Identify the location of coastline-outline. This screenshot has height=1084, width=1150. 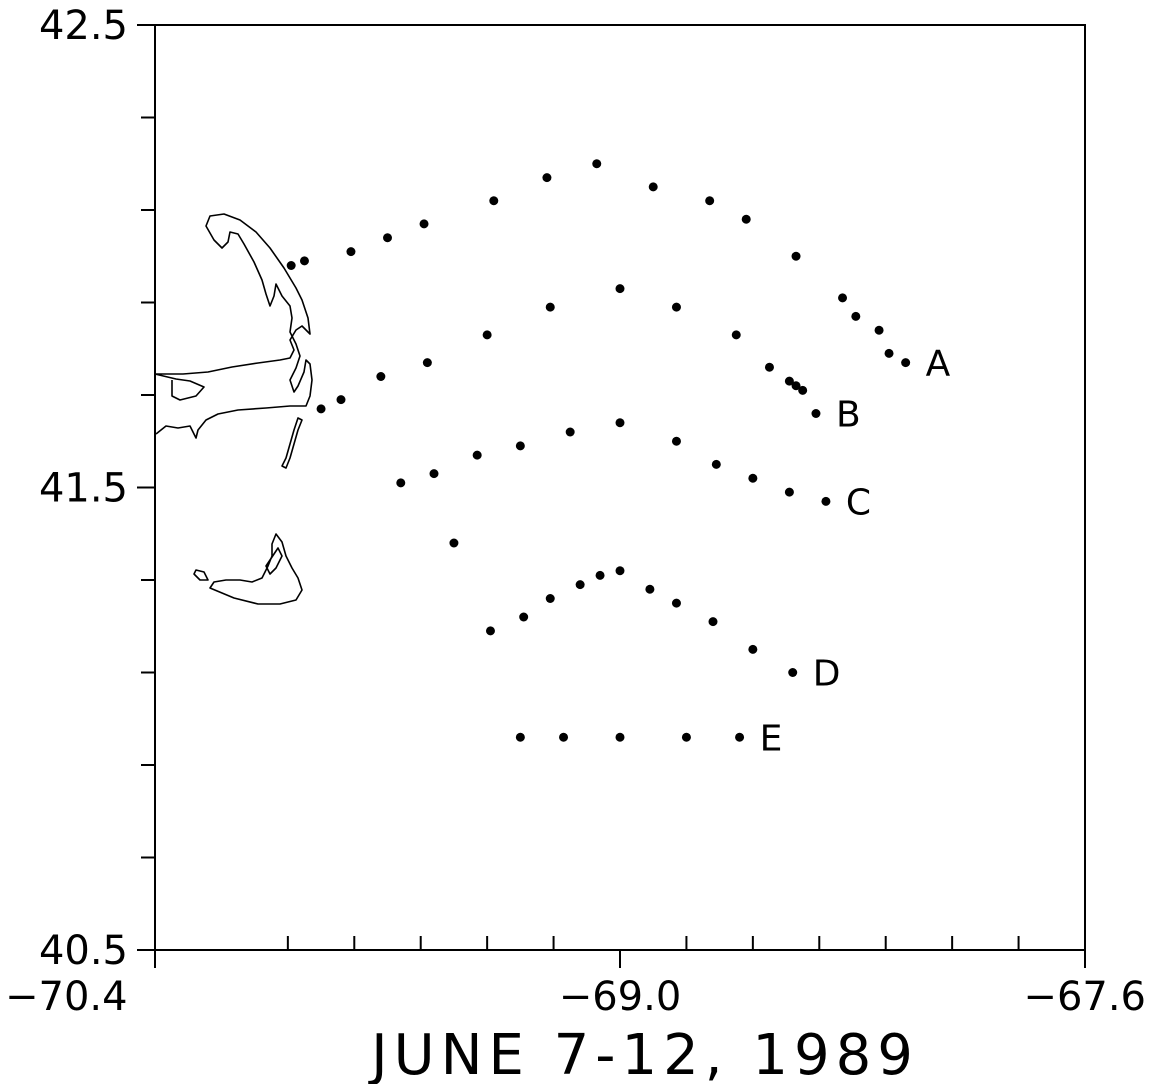
(233, 409).